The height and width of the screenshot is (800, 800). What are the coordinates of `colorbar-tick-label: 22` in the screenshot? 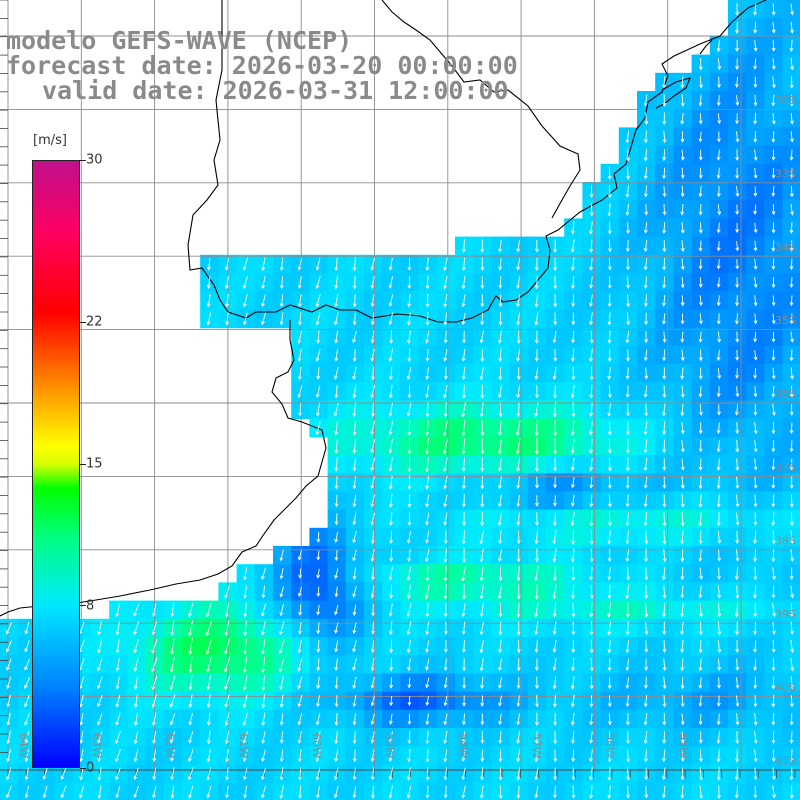 It's located at (94, 322).